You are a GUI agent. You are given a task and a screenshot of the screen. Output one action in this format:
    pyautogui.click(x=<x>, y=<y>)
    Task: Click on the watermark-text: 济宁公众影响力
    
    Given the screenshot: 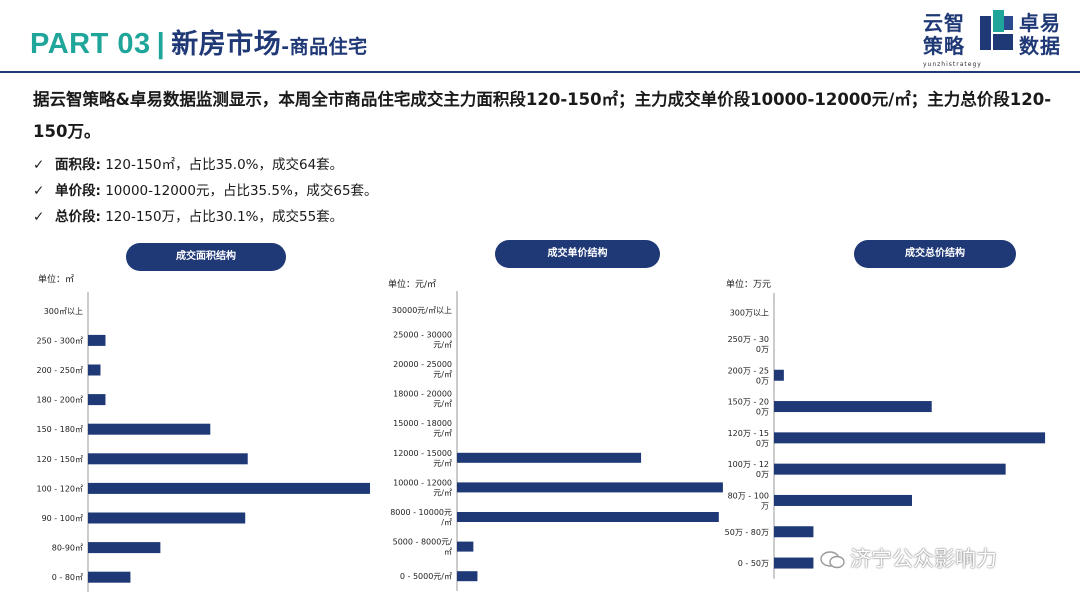 What is the action you would take?
    pyautogui.click(x=923, y=559)
    